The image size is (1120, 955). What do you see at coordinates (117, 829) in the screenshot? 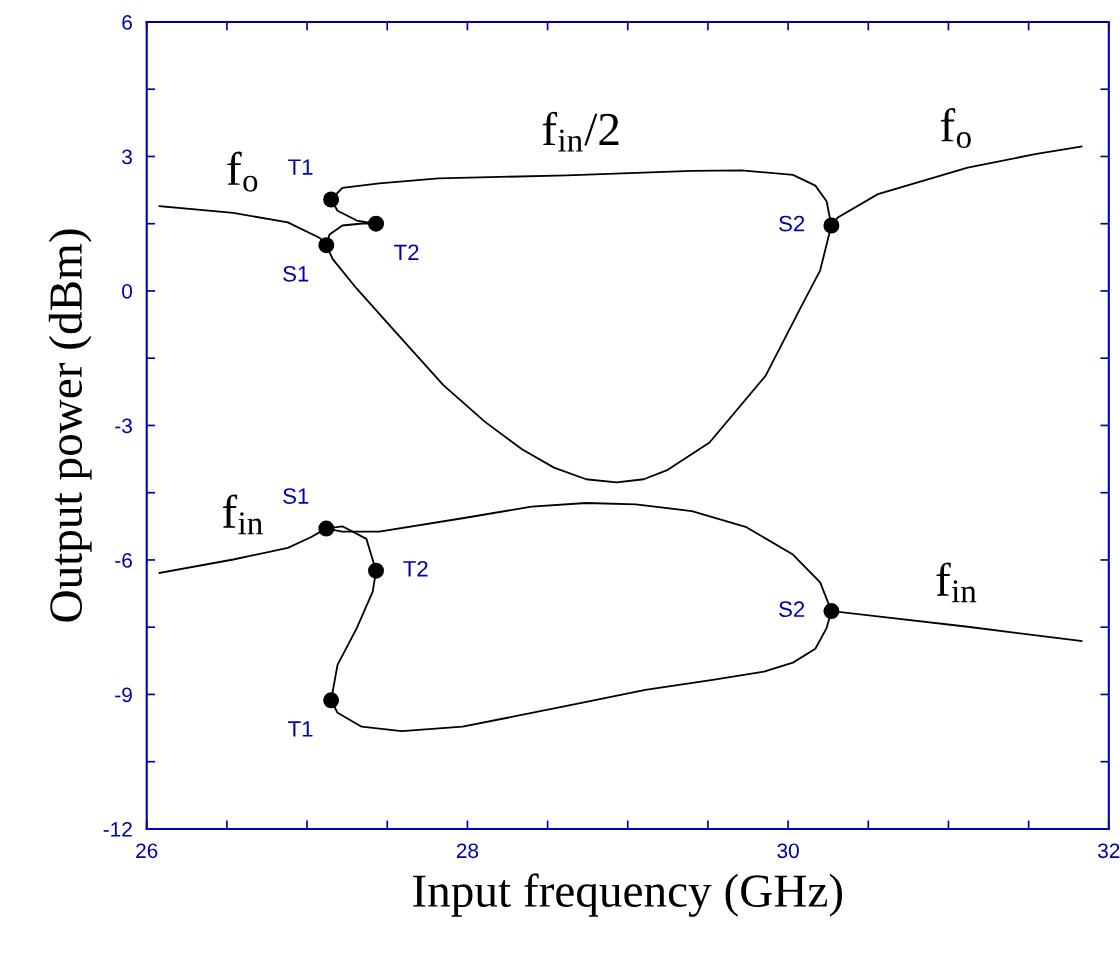
I see `y-tick-label: -12` at bounding box center [117, 829].